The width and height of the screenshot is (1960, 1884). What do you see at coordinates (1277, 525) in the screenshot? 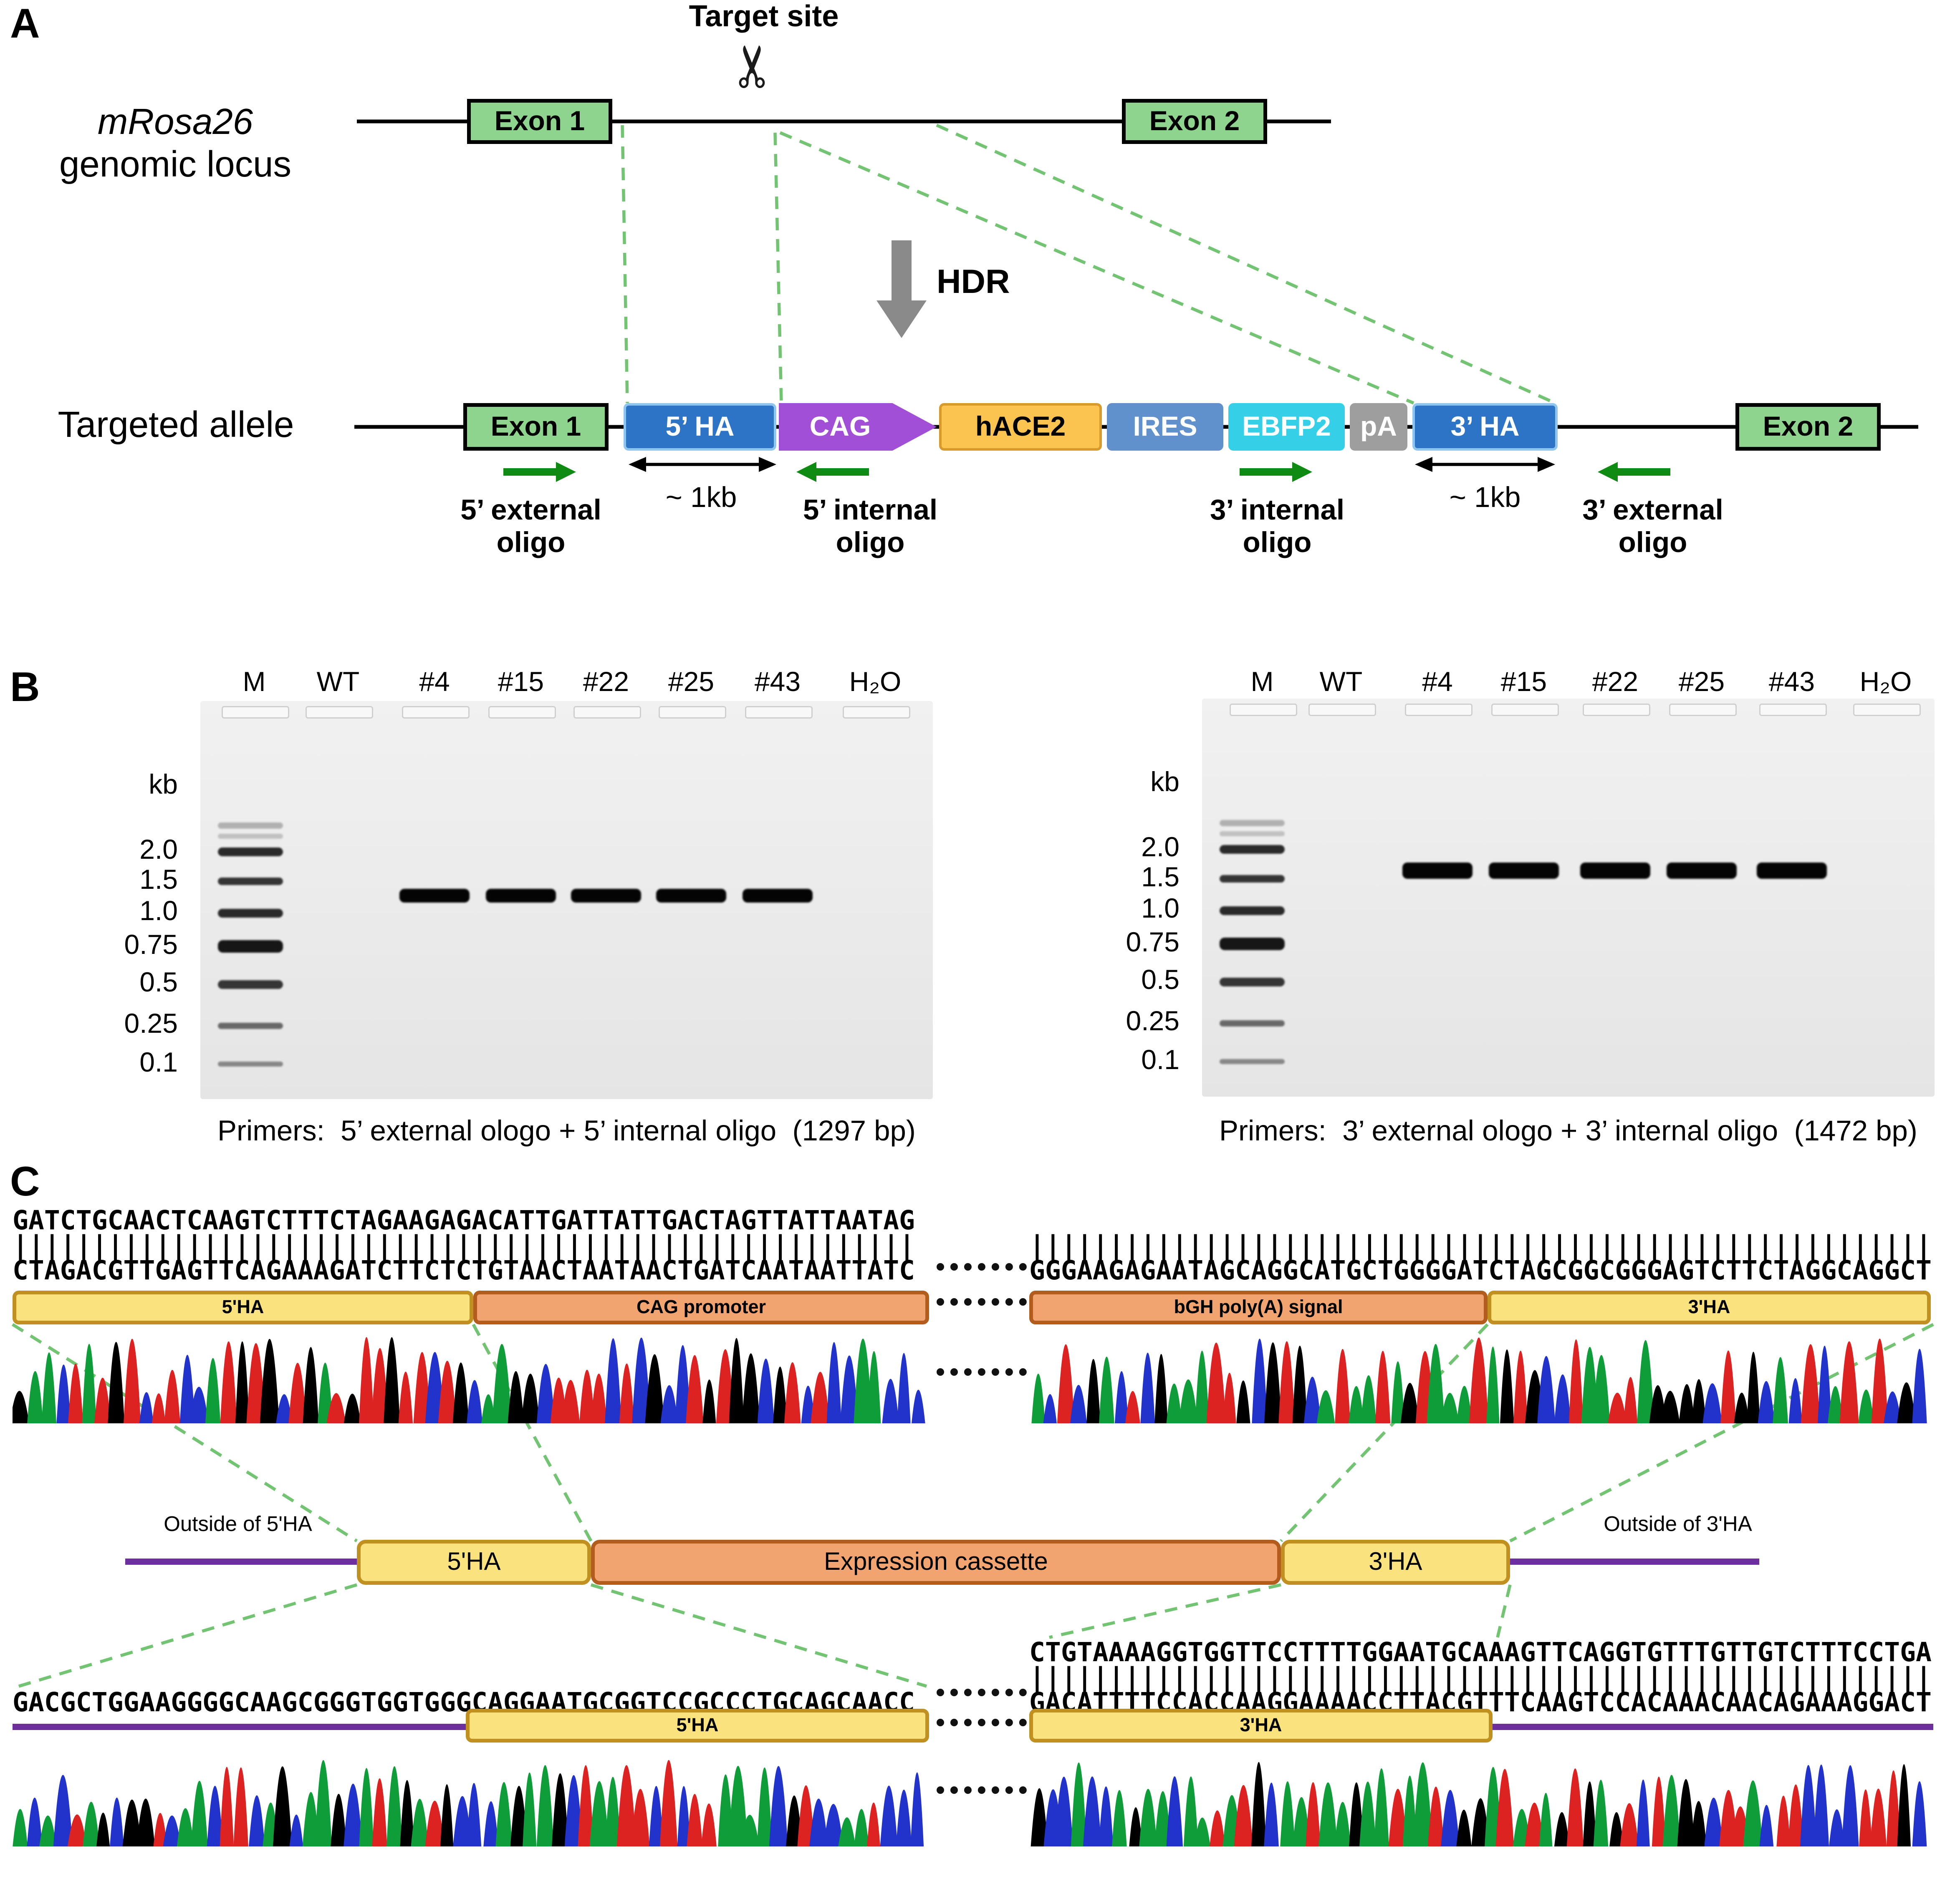
I see `primer-label-3-internal: 3’ internal oligo` at bounding box center [1277, 525].